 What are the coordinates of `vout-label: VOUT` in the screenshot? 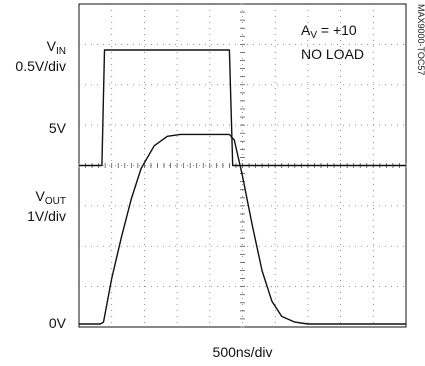 It's located at (50, 197).